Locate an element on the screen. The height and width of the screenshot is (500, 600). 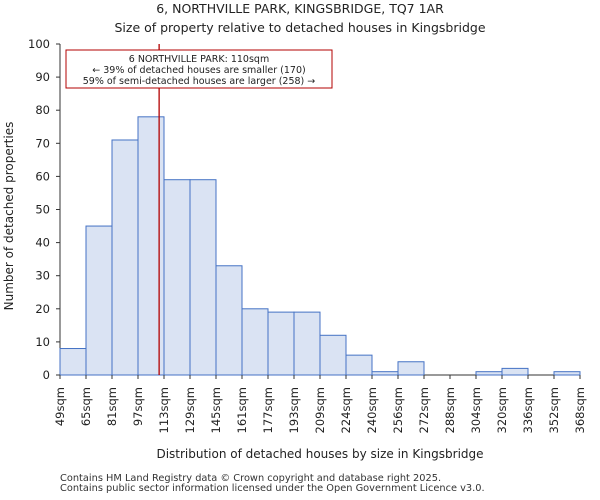
y-tick-label: 100 is located at coordinates (39, 44).